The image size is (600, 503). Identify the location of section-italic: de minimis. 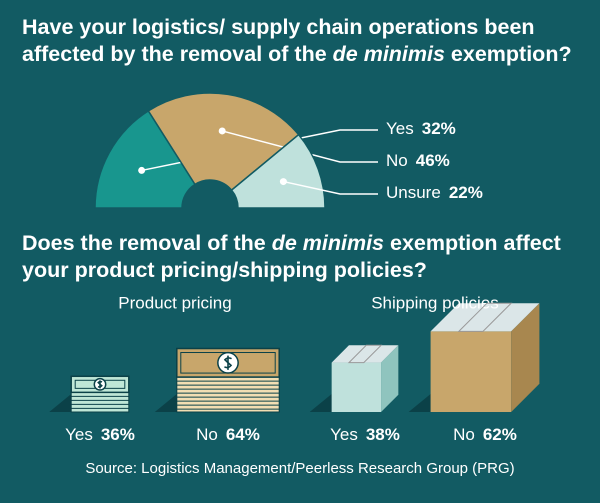
(328, 243).